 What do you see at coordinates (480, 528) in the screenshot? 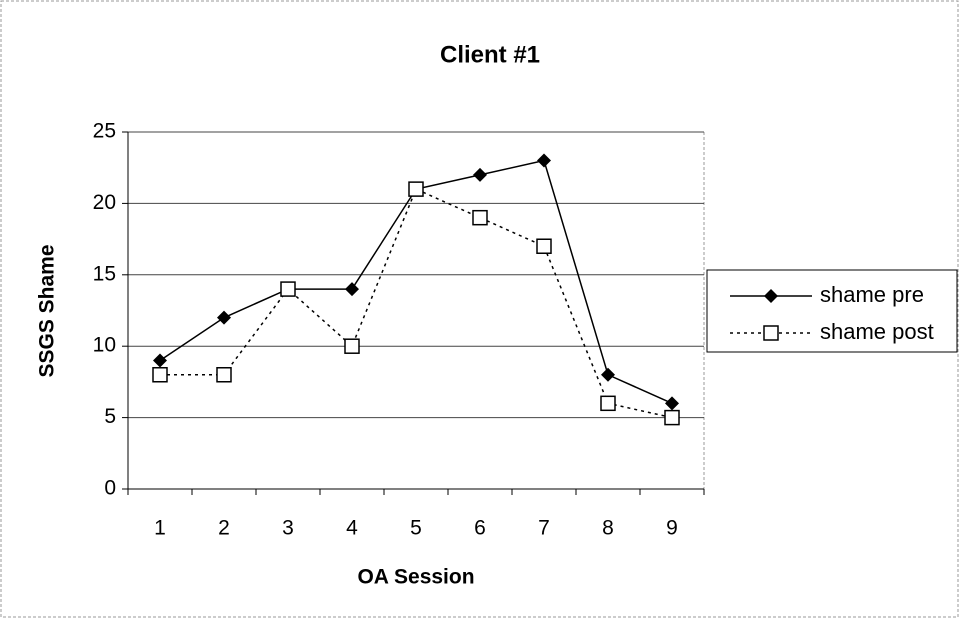
I see `x-tick-label: 6` at bounding box center [480, 528].